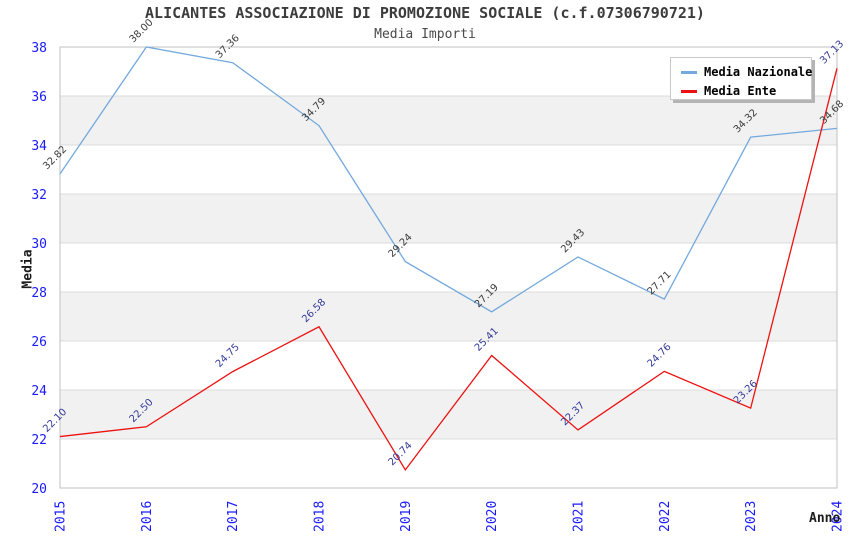  What do you see at coordinates (39, 342) in the screenshot?
I see `y-tick-label: 26` at bounding box center [39, 342].